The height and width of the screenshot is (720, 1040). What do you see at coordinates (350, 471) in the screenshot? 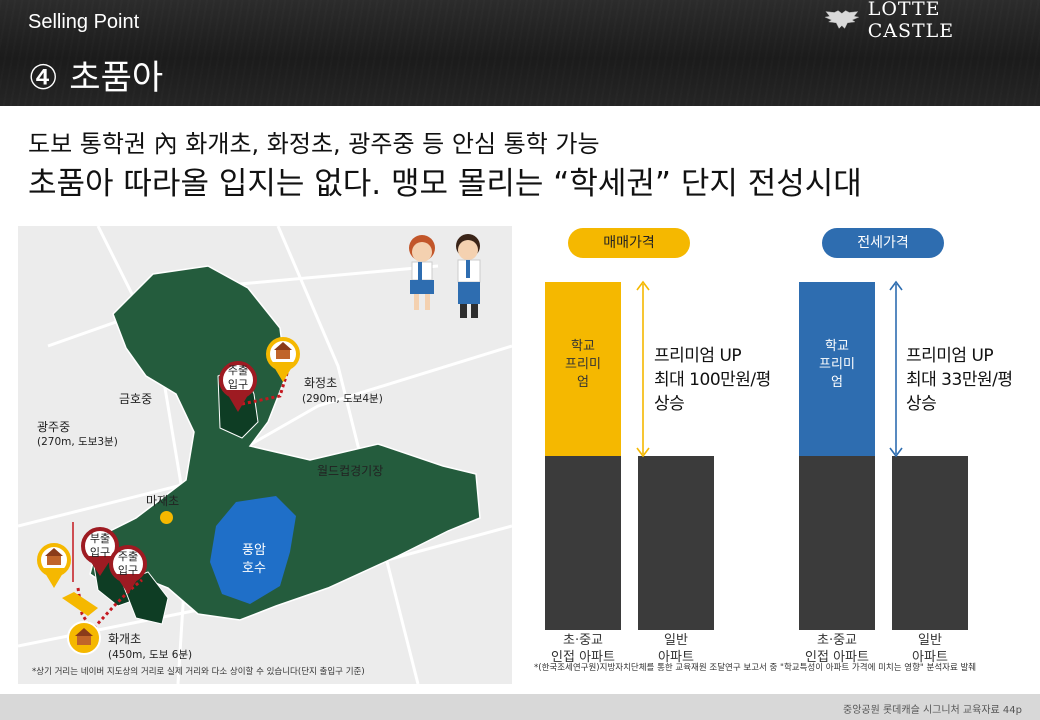
I see `label-worldcup-stadium: 월드컵경기장` at bounding box center [350, 471].